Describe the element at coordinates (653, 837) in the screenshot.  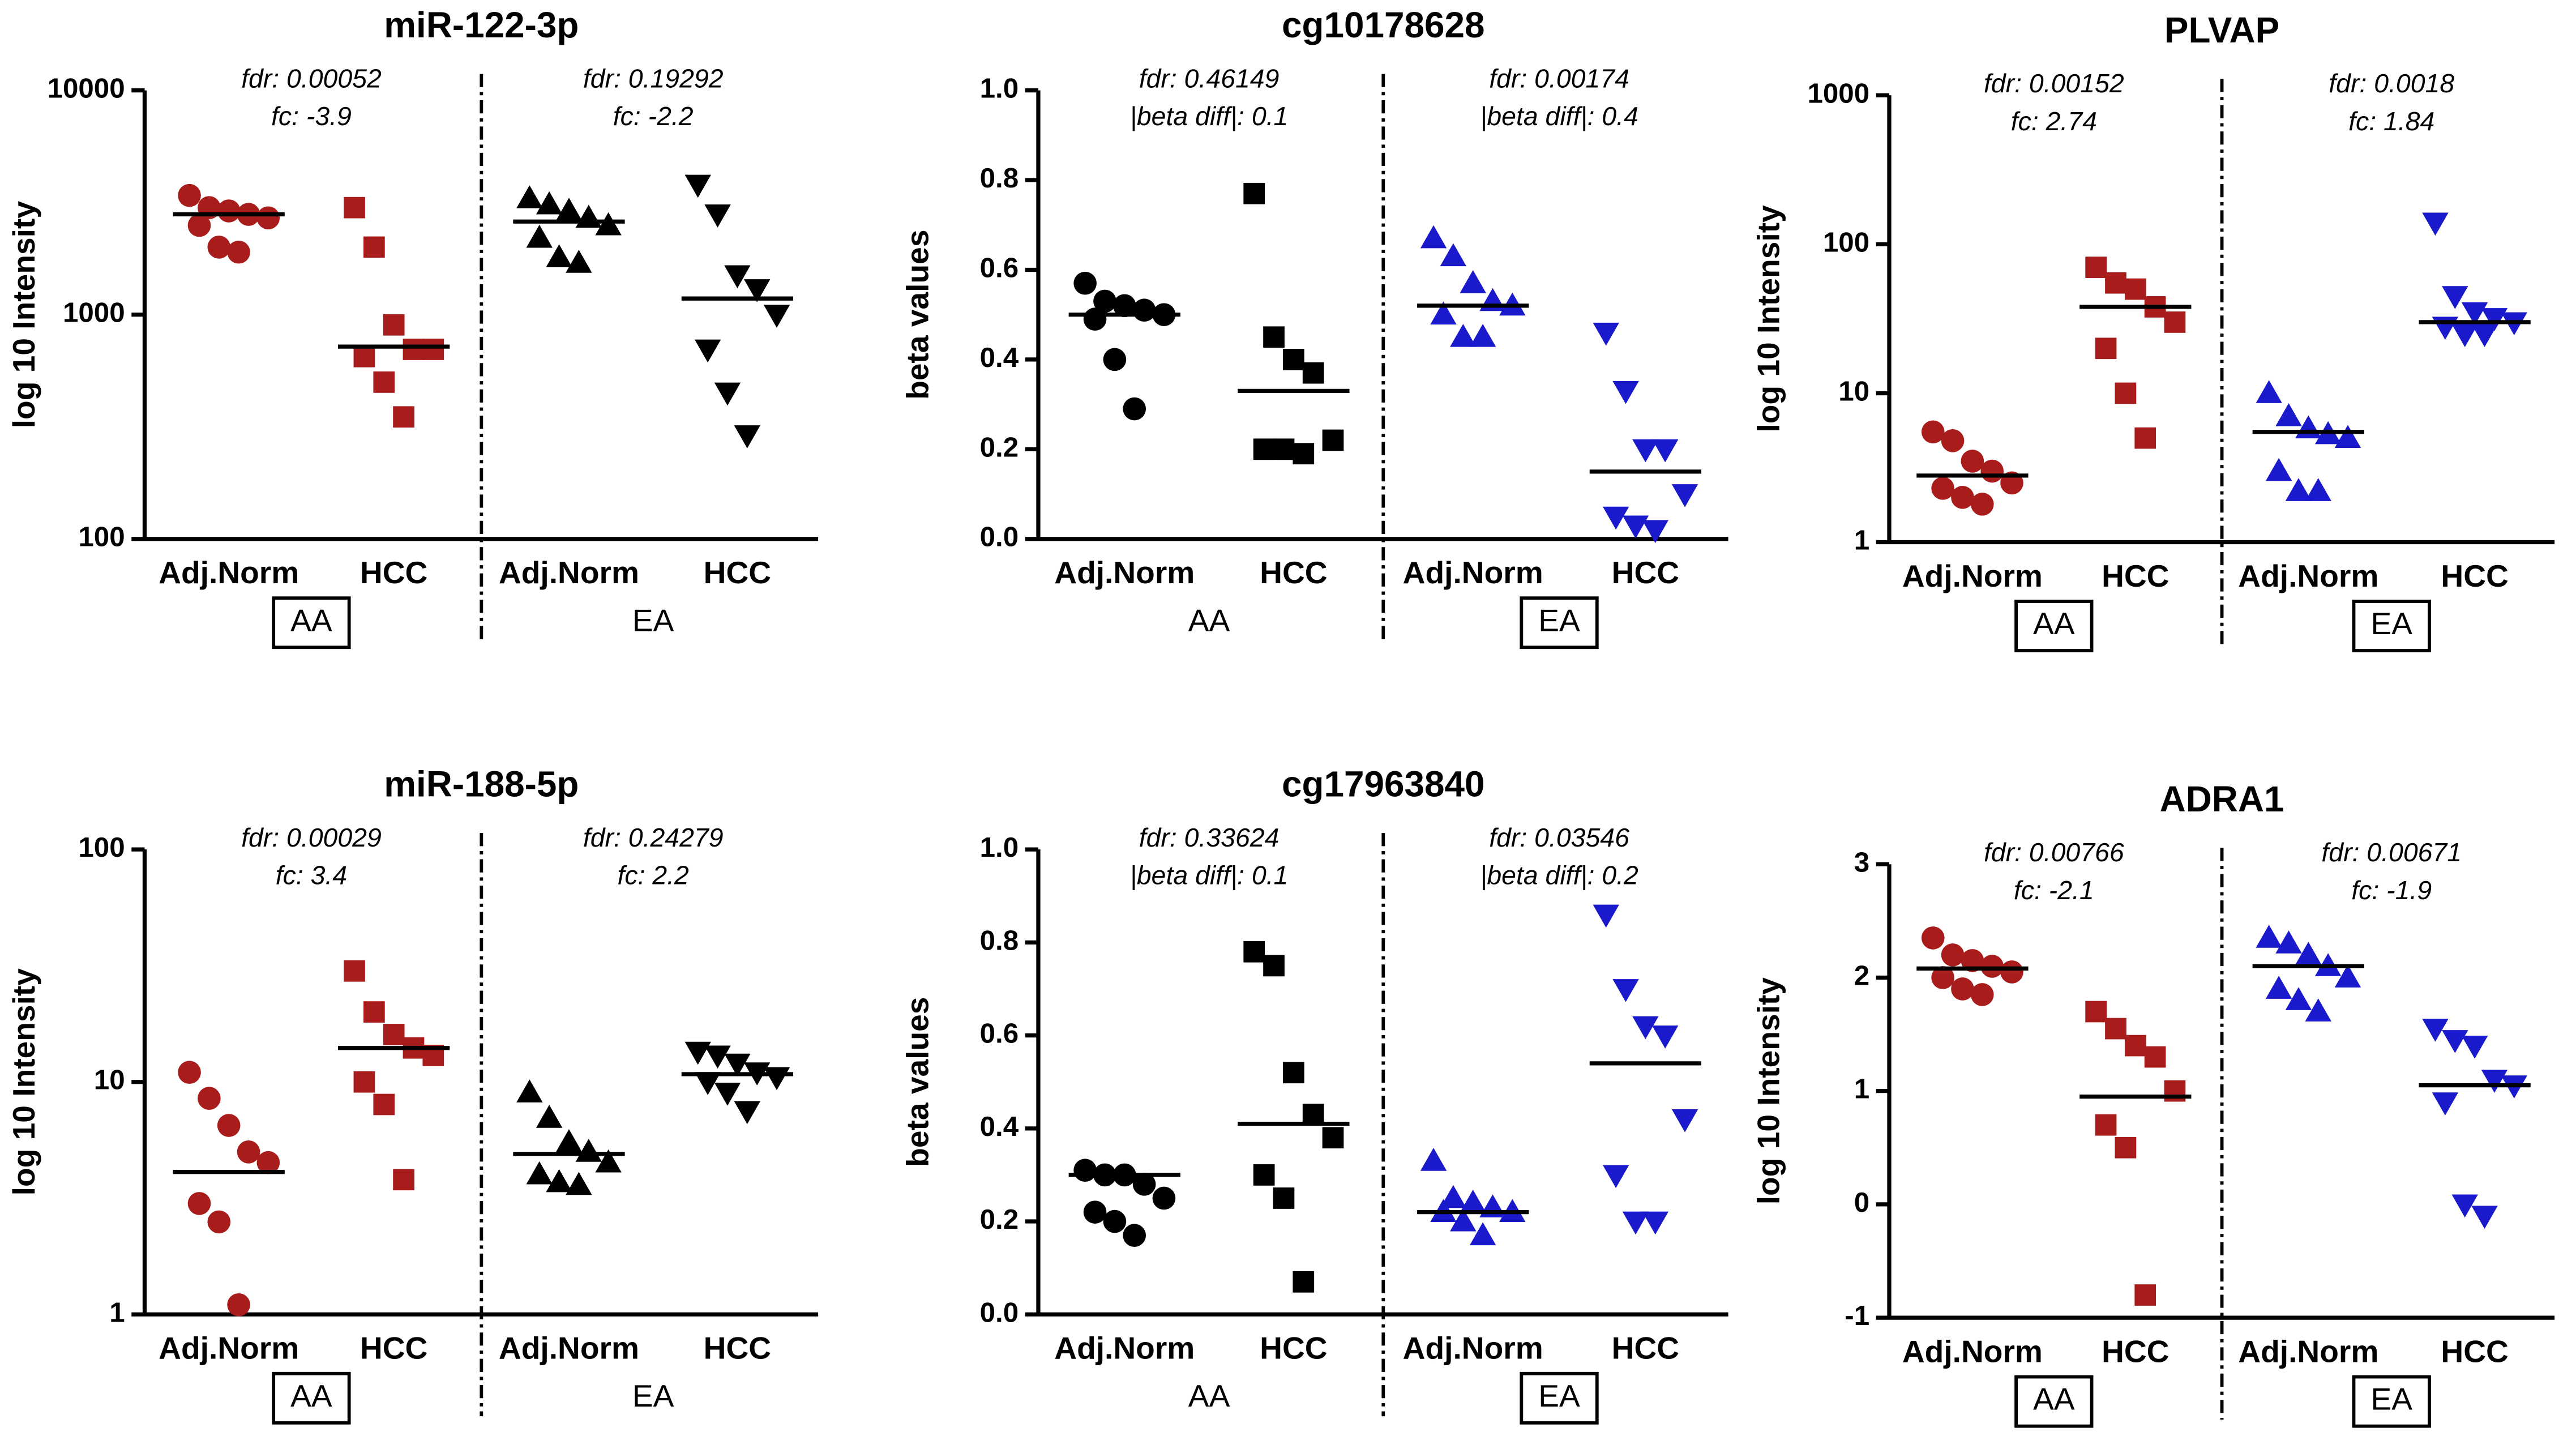
I see `annotation: fdr: 0.24279` at that location.